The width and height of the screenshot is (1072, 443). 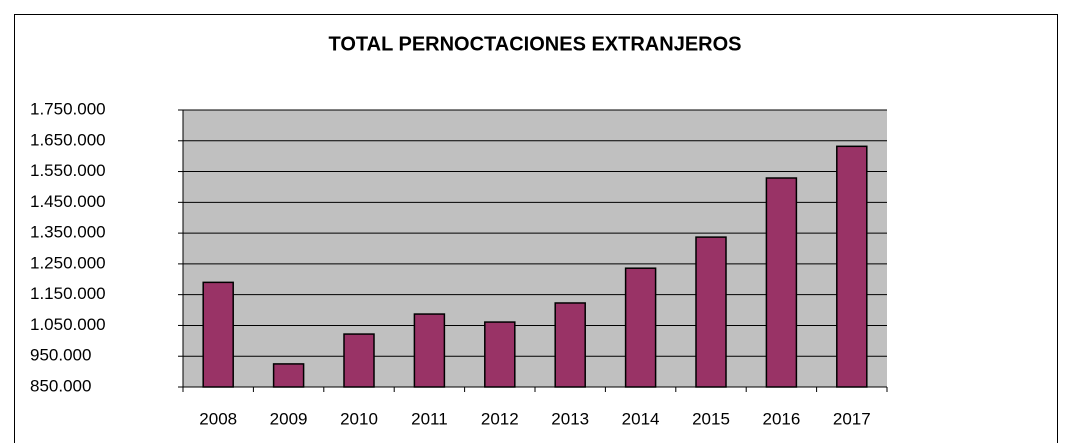 What do you see at coordinates (68, 324) in the screenshot?
I see `y-tick-label: 1.050.000` at bounding box center [68, 324].